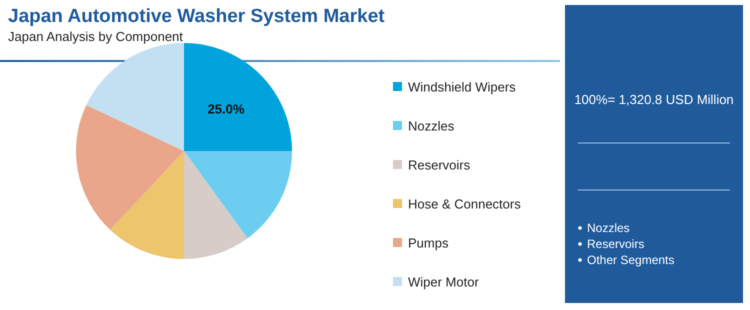  Describe the element at coordinates (444, 282) in the screenshot. I see `legend-label: Wiper Motor` at that location.